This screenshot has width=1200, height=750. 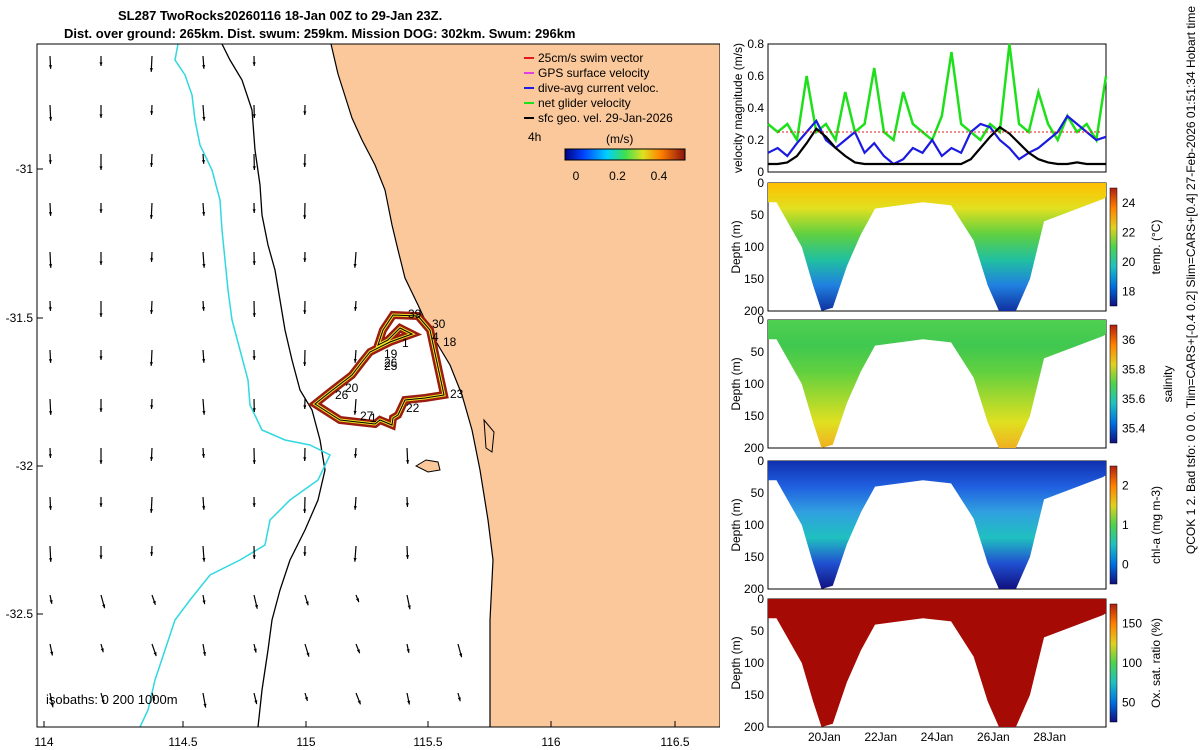 What do you see at coordinates (755, 76) in the screenshot?
I see `velocity-y-tick: 0.6` at bounding box center [755, 76].